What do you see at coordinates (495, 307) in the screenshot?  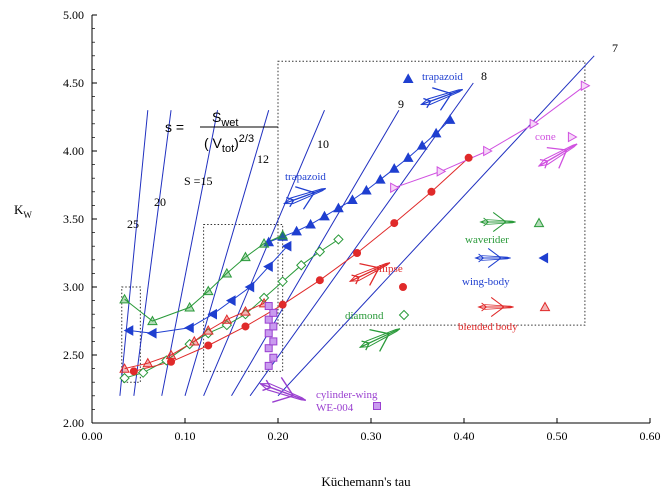 I see `blended-body-icon` at bounding box center [495, 307].